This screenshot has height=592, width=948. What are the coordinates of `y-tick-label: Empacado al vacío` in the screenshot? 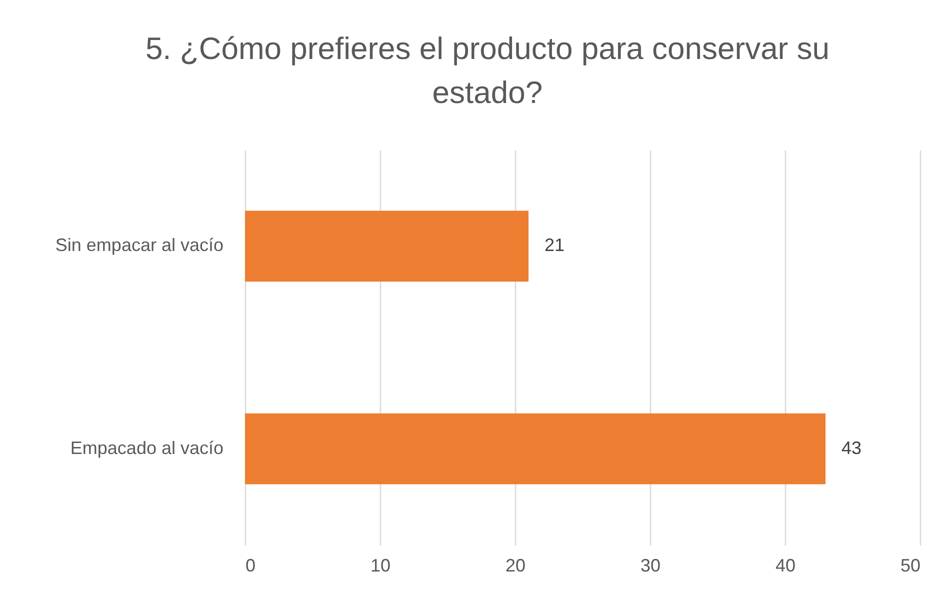 It's located at (147, 448).